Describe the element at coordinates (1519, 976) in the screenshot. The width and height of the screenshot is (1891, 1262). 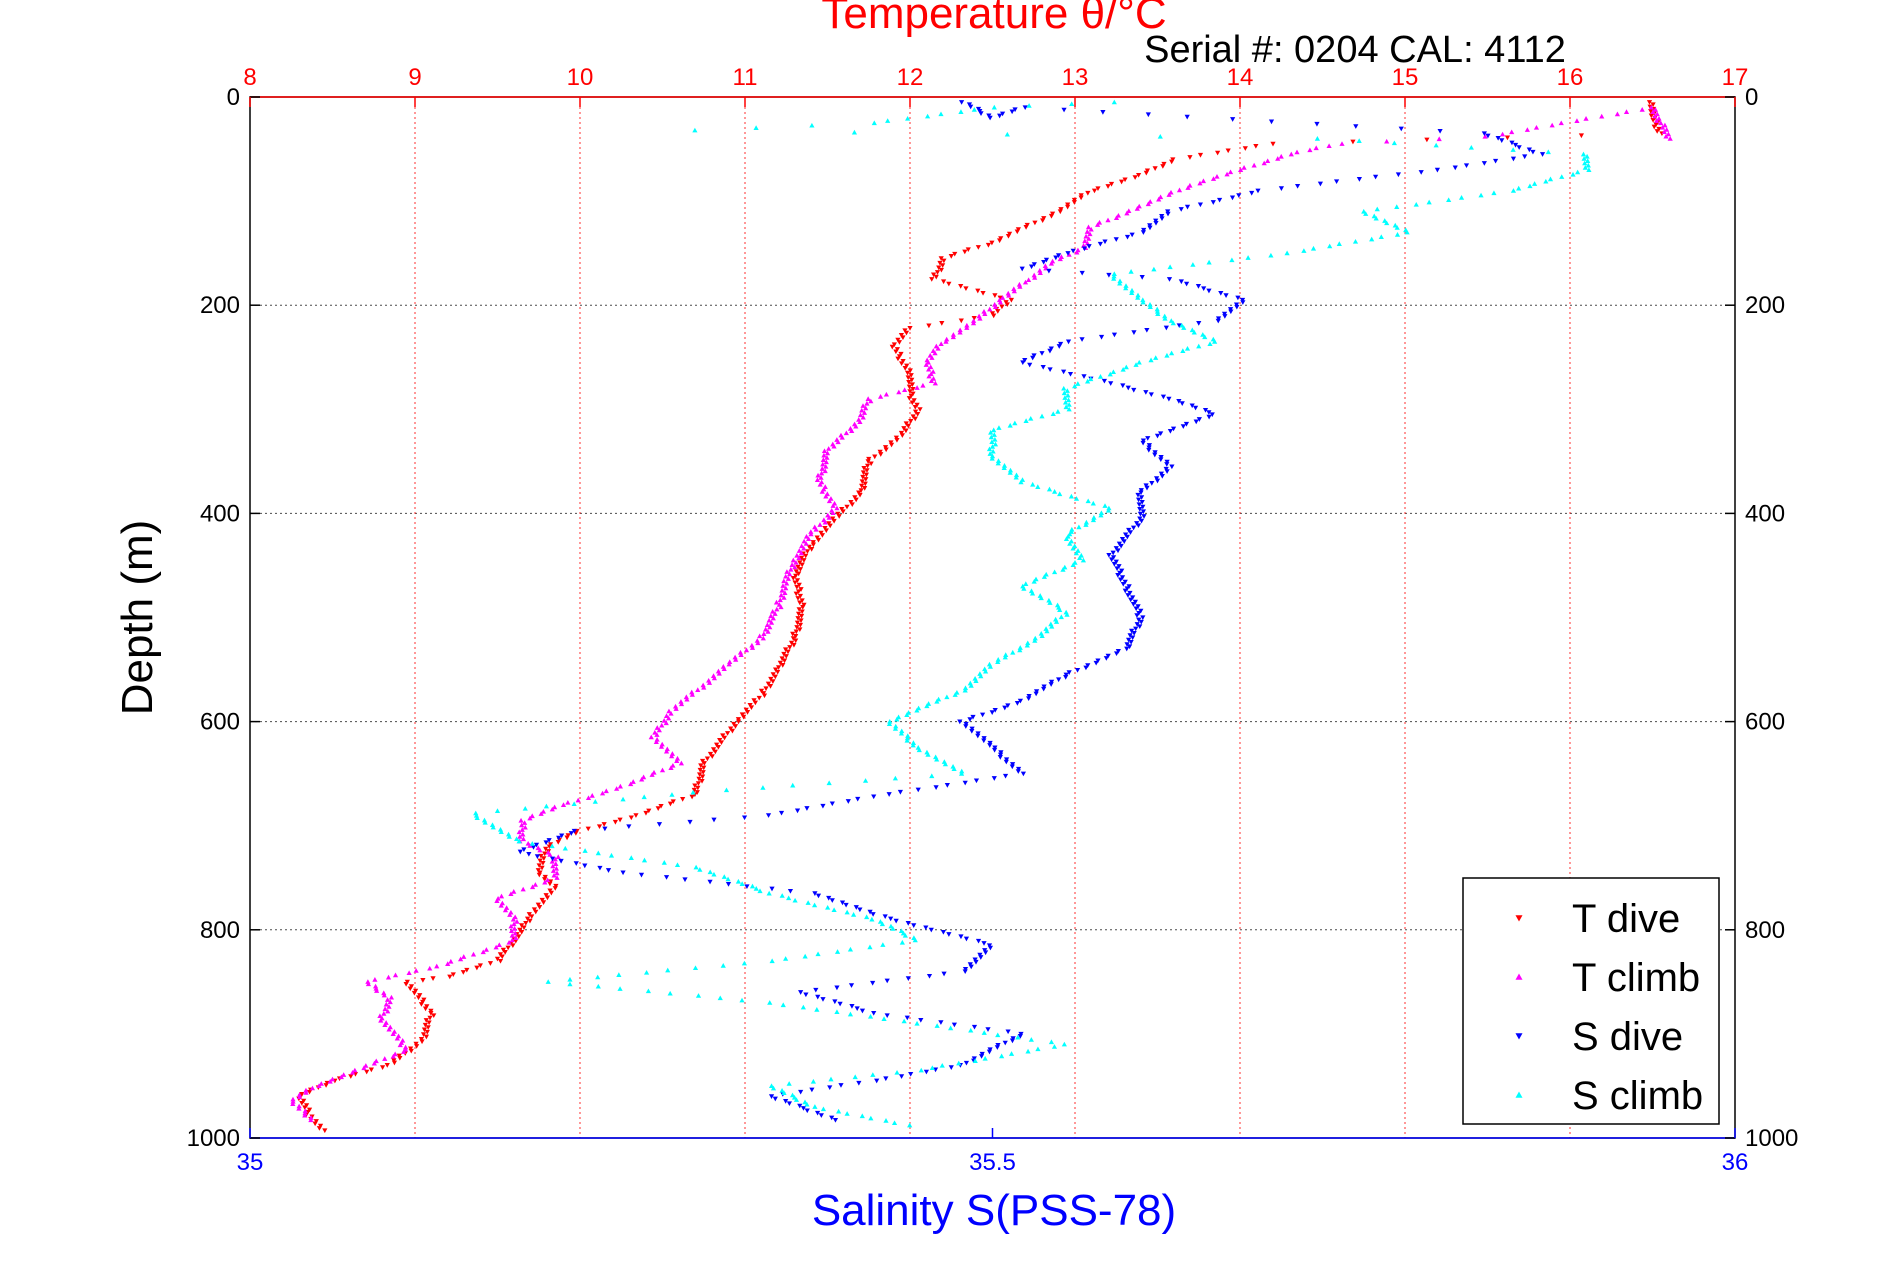
I see `legend-marker` at that location.